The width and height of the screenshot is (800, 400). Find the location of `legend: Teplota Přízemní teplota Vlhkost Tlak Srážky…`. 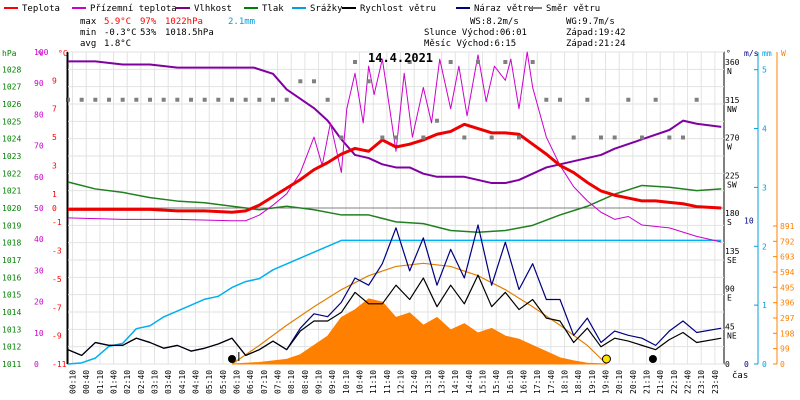

legend: Teplota Přízemní teplota Vlhkost Tlak Srážky… is located at coordinates (302, 9).